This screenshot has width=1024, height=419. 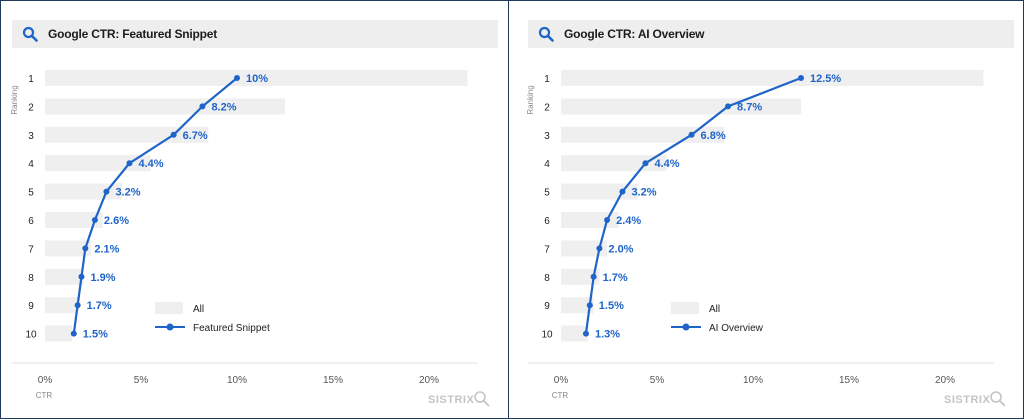 What do you see at coordinates (547, 278) in the screenshot?
I see `rank-label-8: 8` at bounding box center [547, 278].